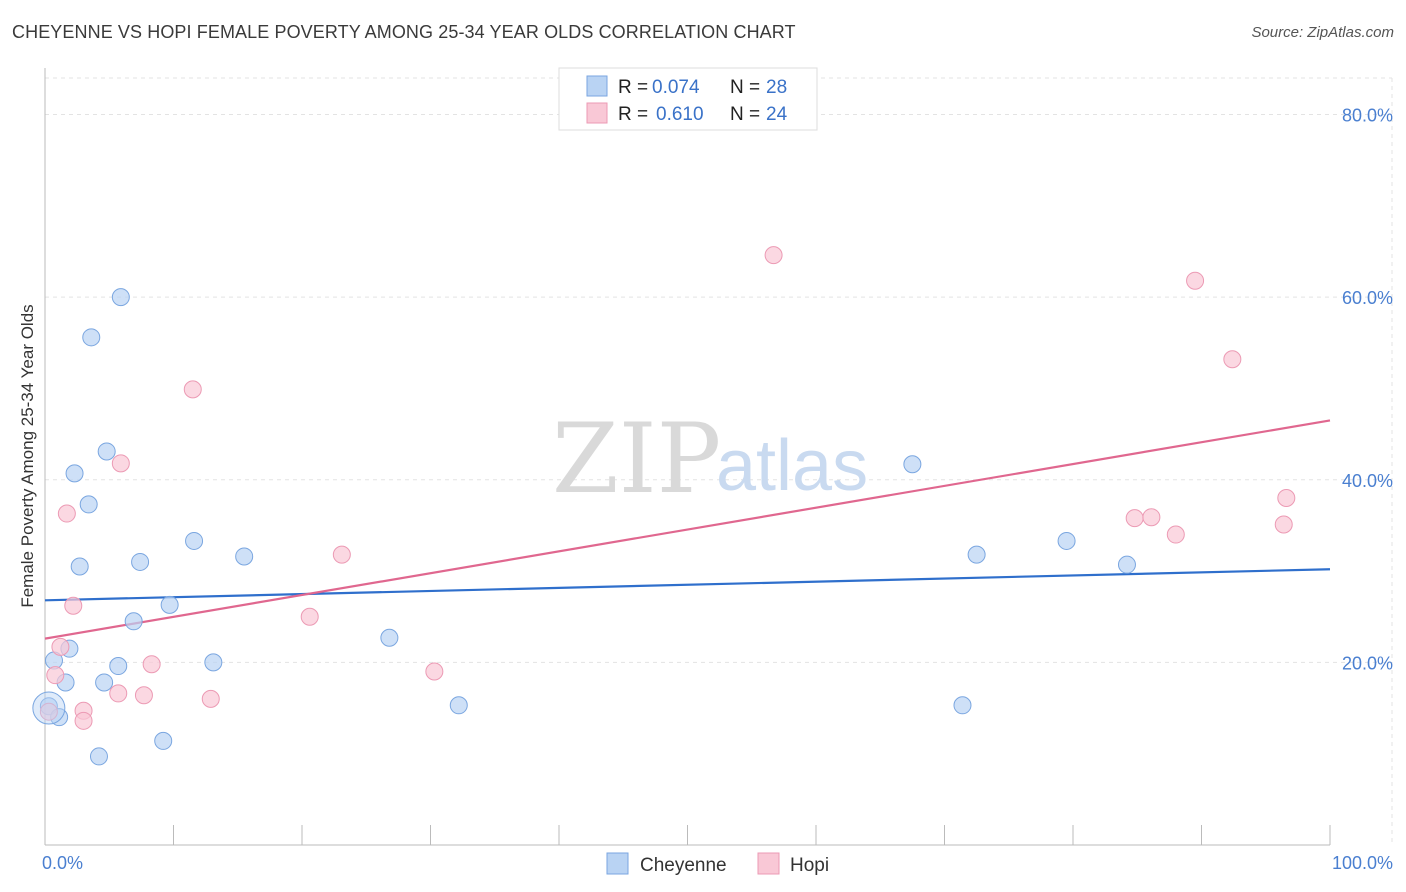  Describe the element at coordinates (768, 863) in the screenshot. I see `bottom-legend-swatch-hopi` at that location.